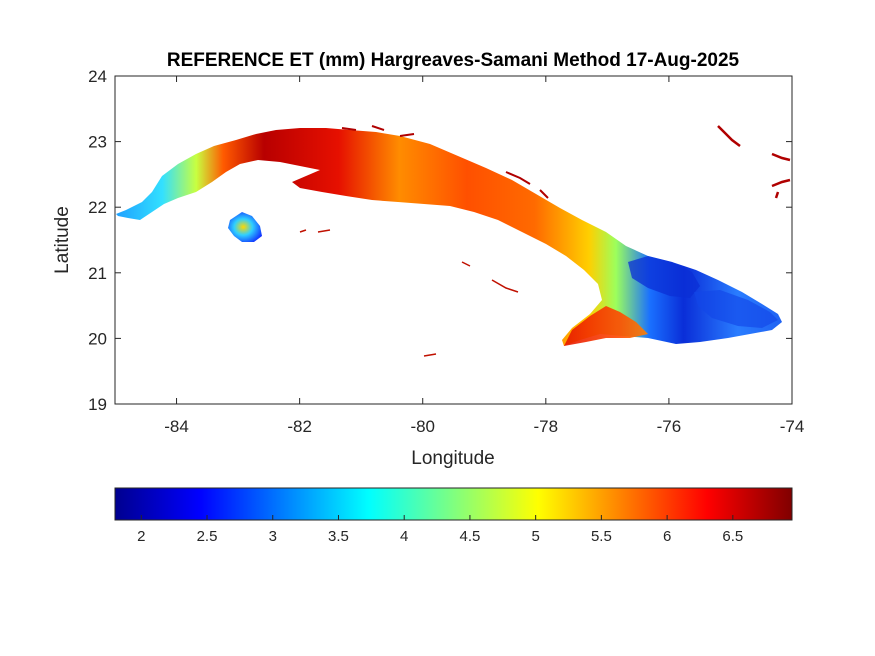  Describe the element at coordinates (97, 207) in the screenshot. I see `y-tick-label: 22` at that location.